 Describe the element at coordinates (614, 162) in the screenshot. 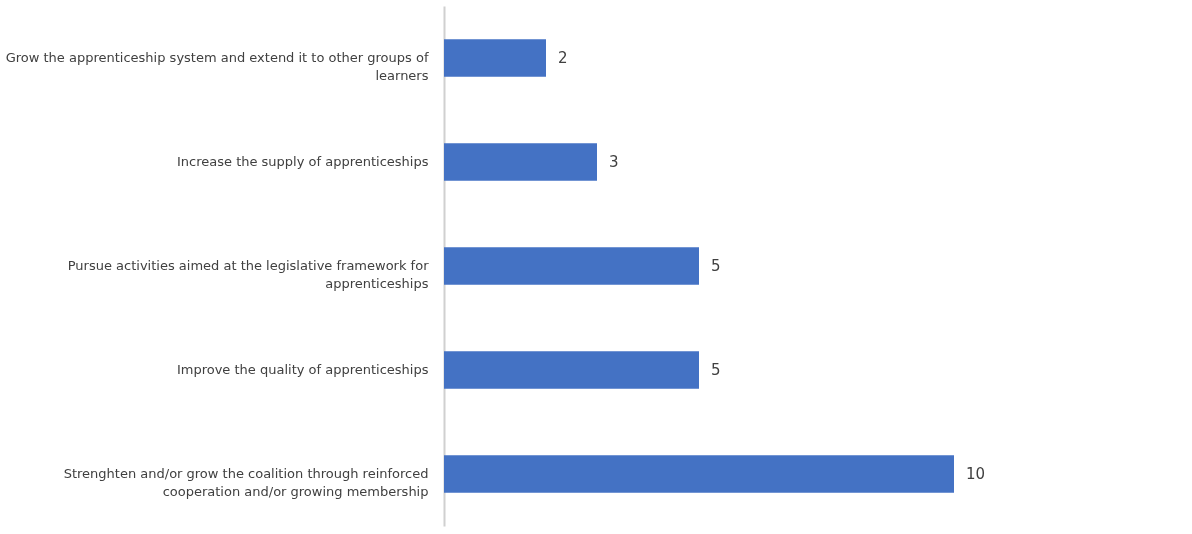

I see `data-label: 3` at that location.